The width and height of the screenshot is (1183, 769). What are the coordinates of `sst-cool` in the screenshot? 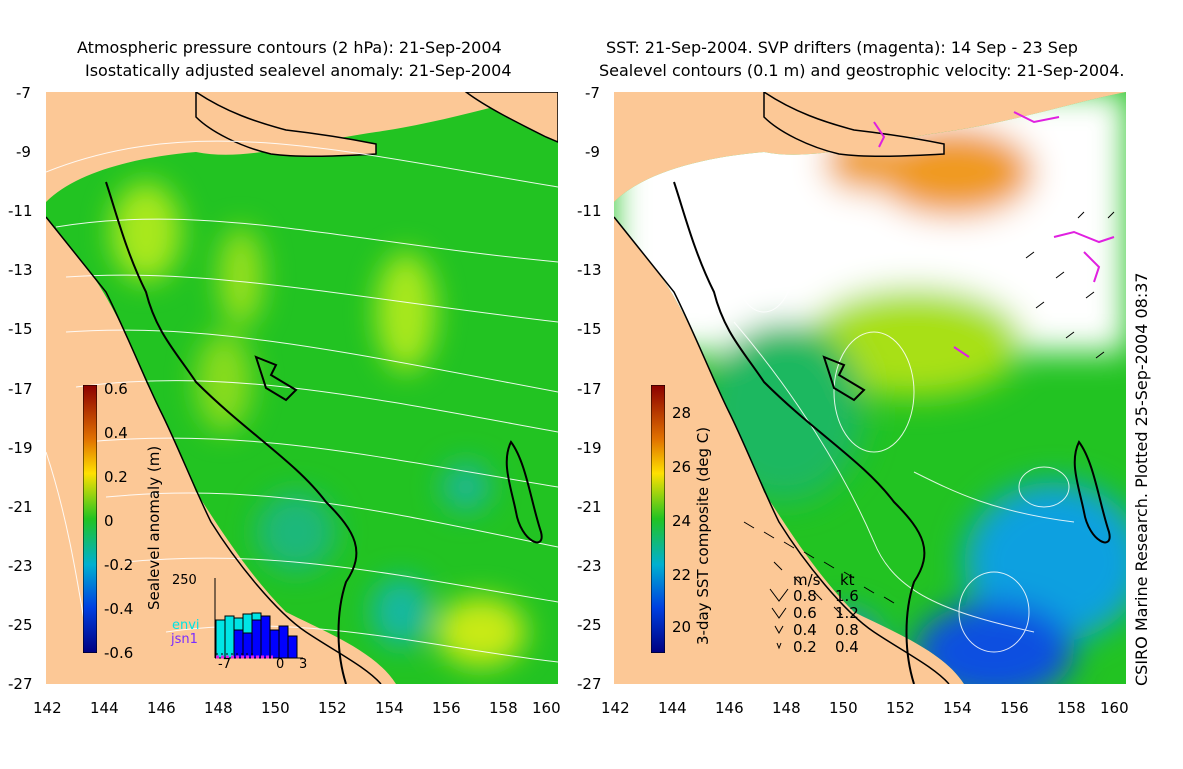 It's located at (1045, 562).